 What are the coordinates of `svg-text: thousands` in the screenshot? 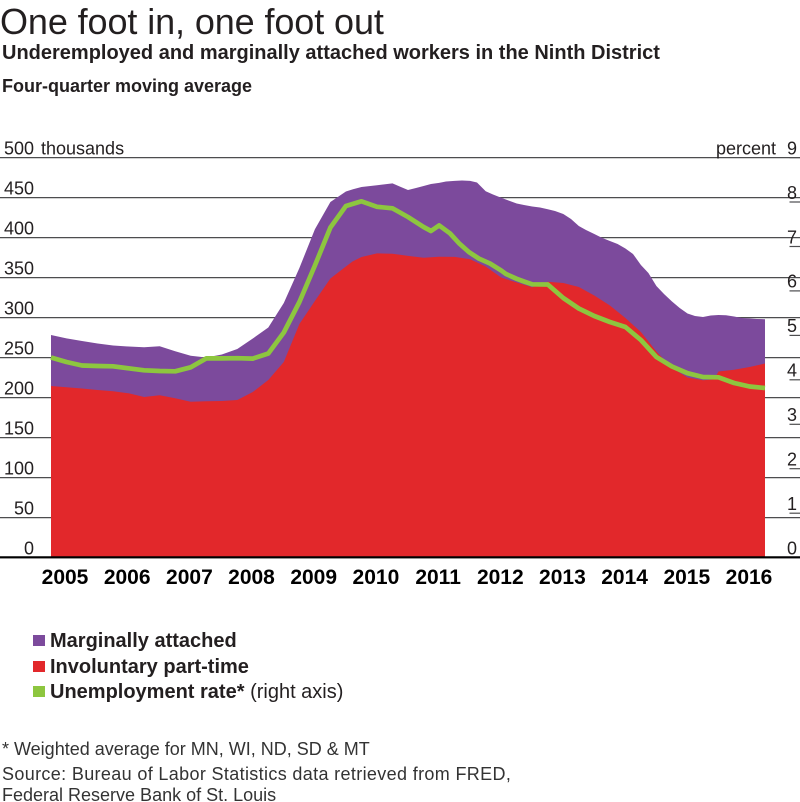 It's located at (82, 148).